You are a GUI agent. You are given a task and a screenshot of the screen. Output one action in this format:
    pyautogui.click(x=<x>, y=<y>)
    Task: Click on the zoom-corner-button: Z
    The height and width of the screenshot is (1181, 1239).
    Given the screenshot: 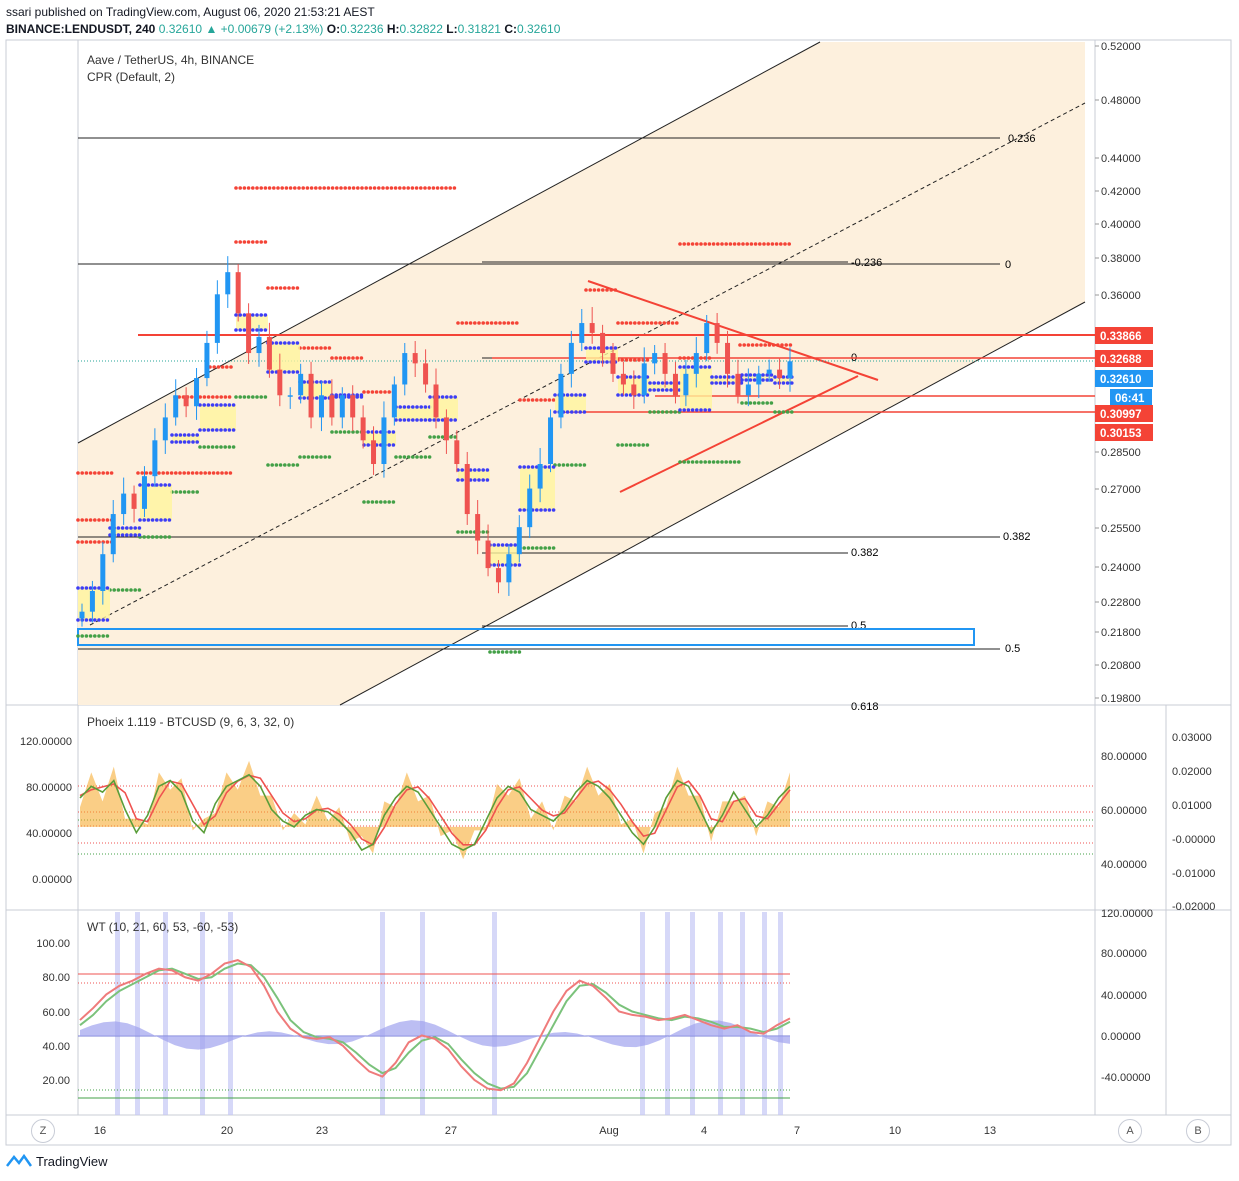 What is the action you would take?
    pyautogui.click(x=43, y=1131)
    